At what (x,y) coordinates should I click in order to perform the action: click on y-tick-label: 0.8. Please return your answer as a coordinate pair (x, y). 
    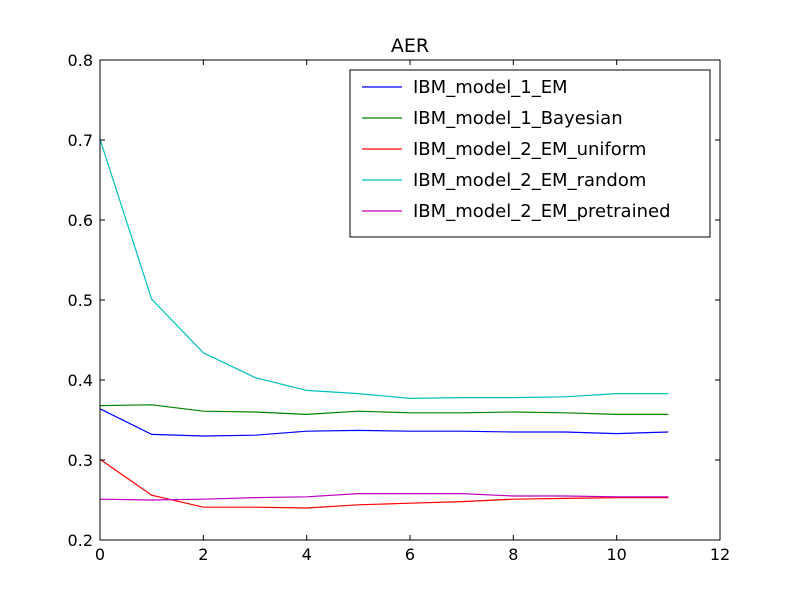
    Looking at the image, I should click on (80, 60).